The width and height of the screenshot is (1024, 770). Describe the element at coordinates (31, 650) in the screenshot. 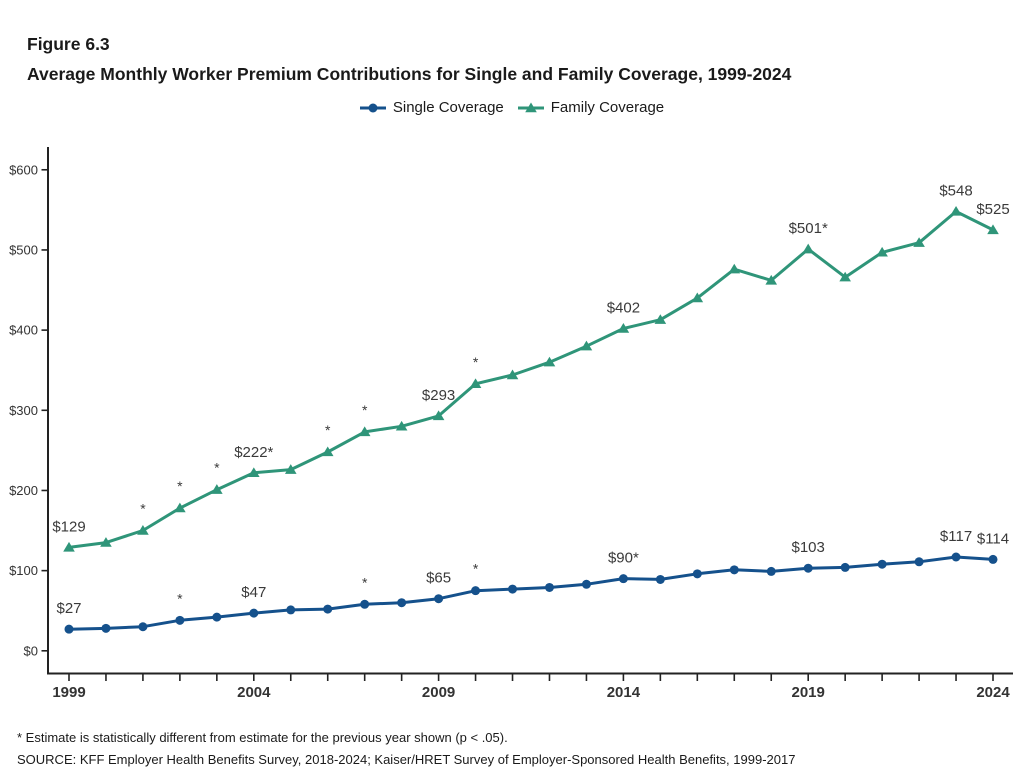

I see `y-tick-label: $0` at that location.